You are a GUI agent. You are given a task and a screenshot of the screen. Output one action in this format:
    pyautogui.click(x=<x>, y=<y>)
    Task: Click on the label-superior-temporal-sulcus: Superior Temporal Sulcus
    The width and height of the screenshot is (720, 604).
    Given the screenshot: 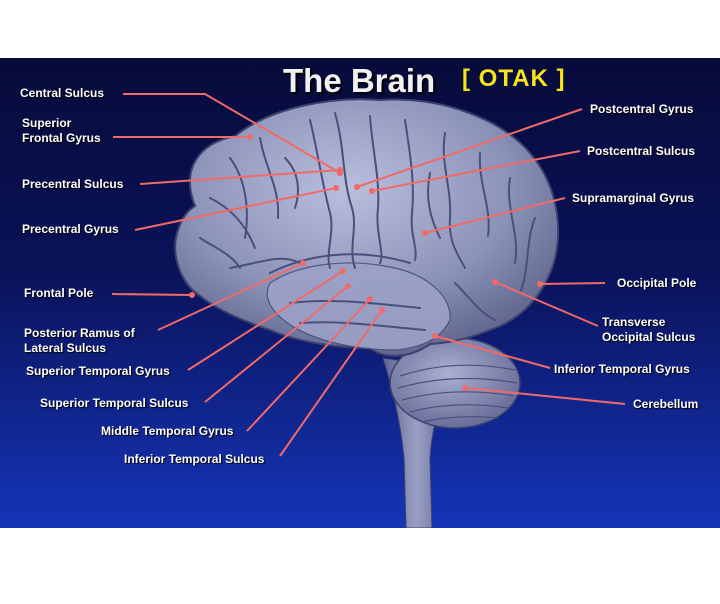 What is the action you would take?
    pyautogui.click(x=114, y=403)
    